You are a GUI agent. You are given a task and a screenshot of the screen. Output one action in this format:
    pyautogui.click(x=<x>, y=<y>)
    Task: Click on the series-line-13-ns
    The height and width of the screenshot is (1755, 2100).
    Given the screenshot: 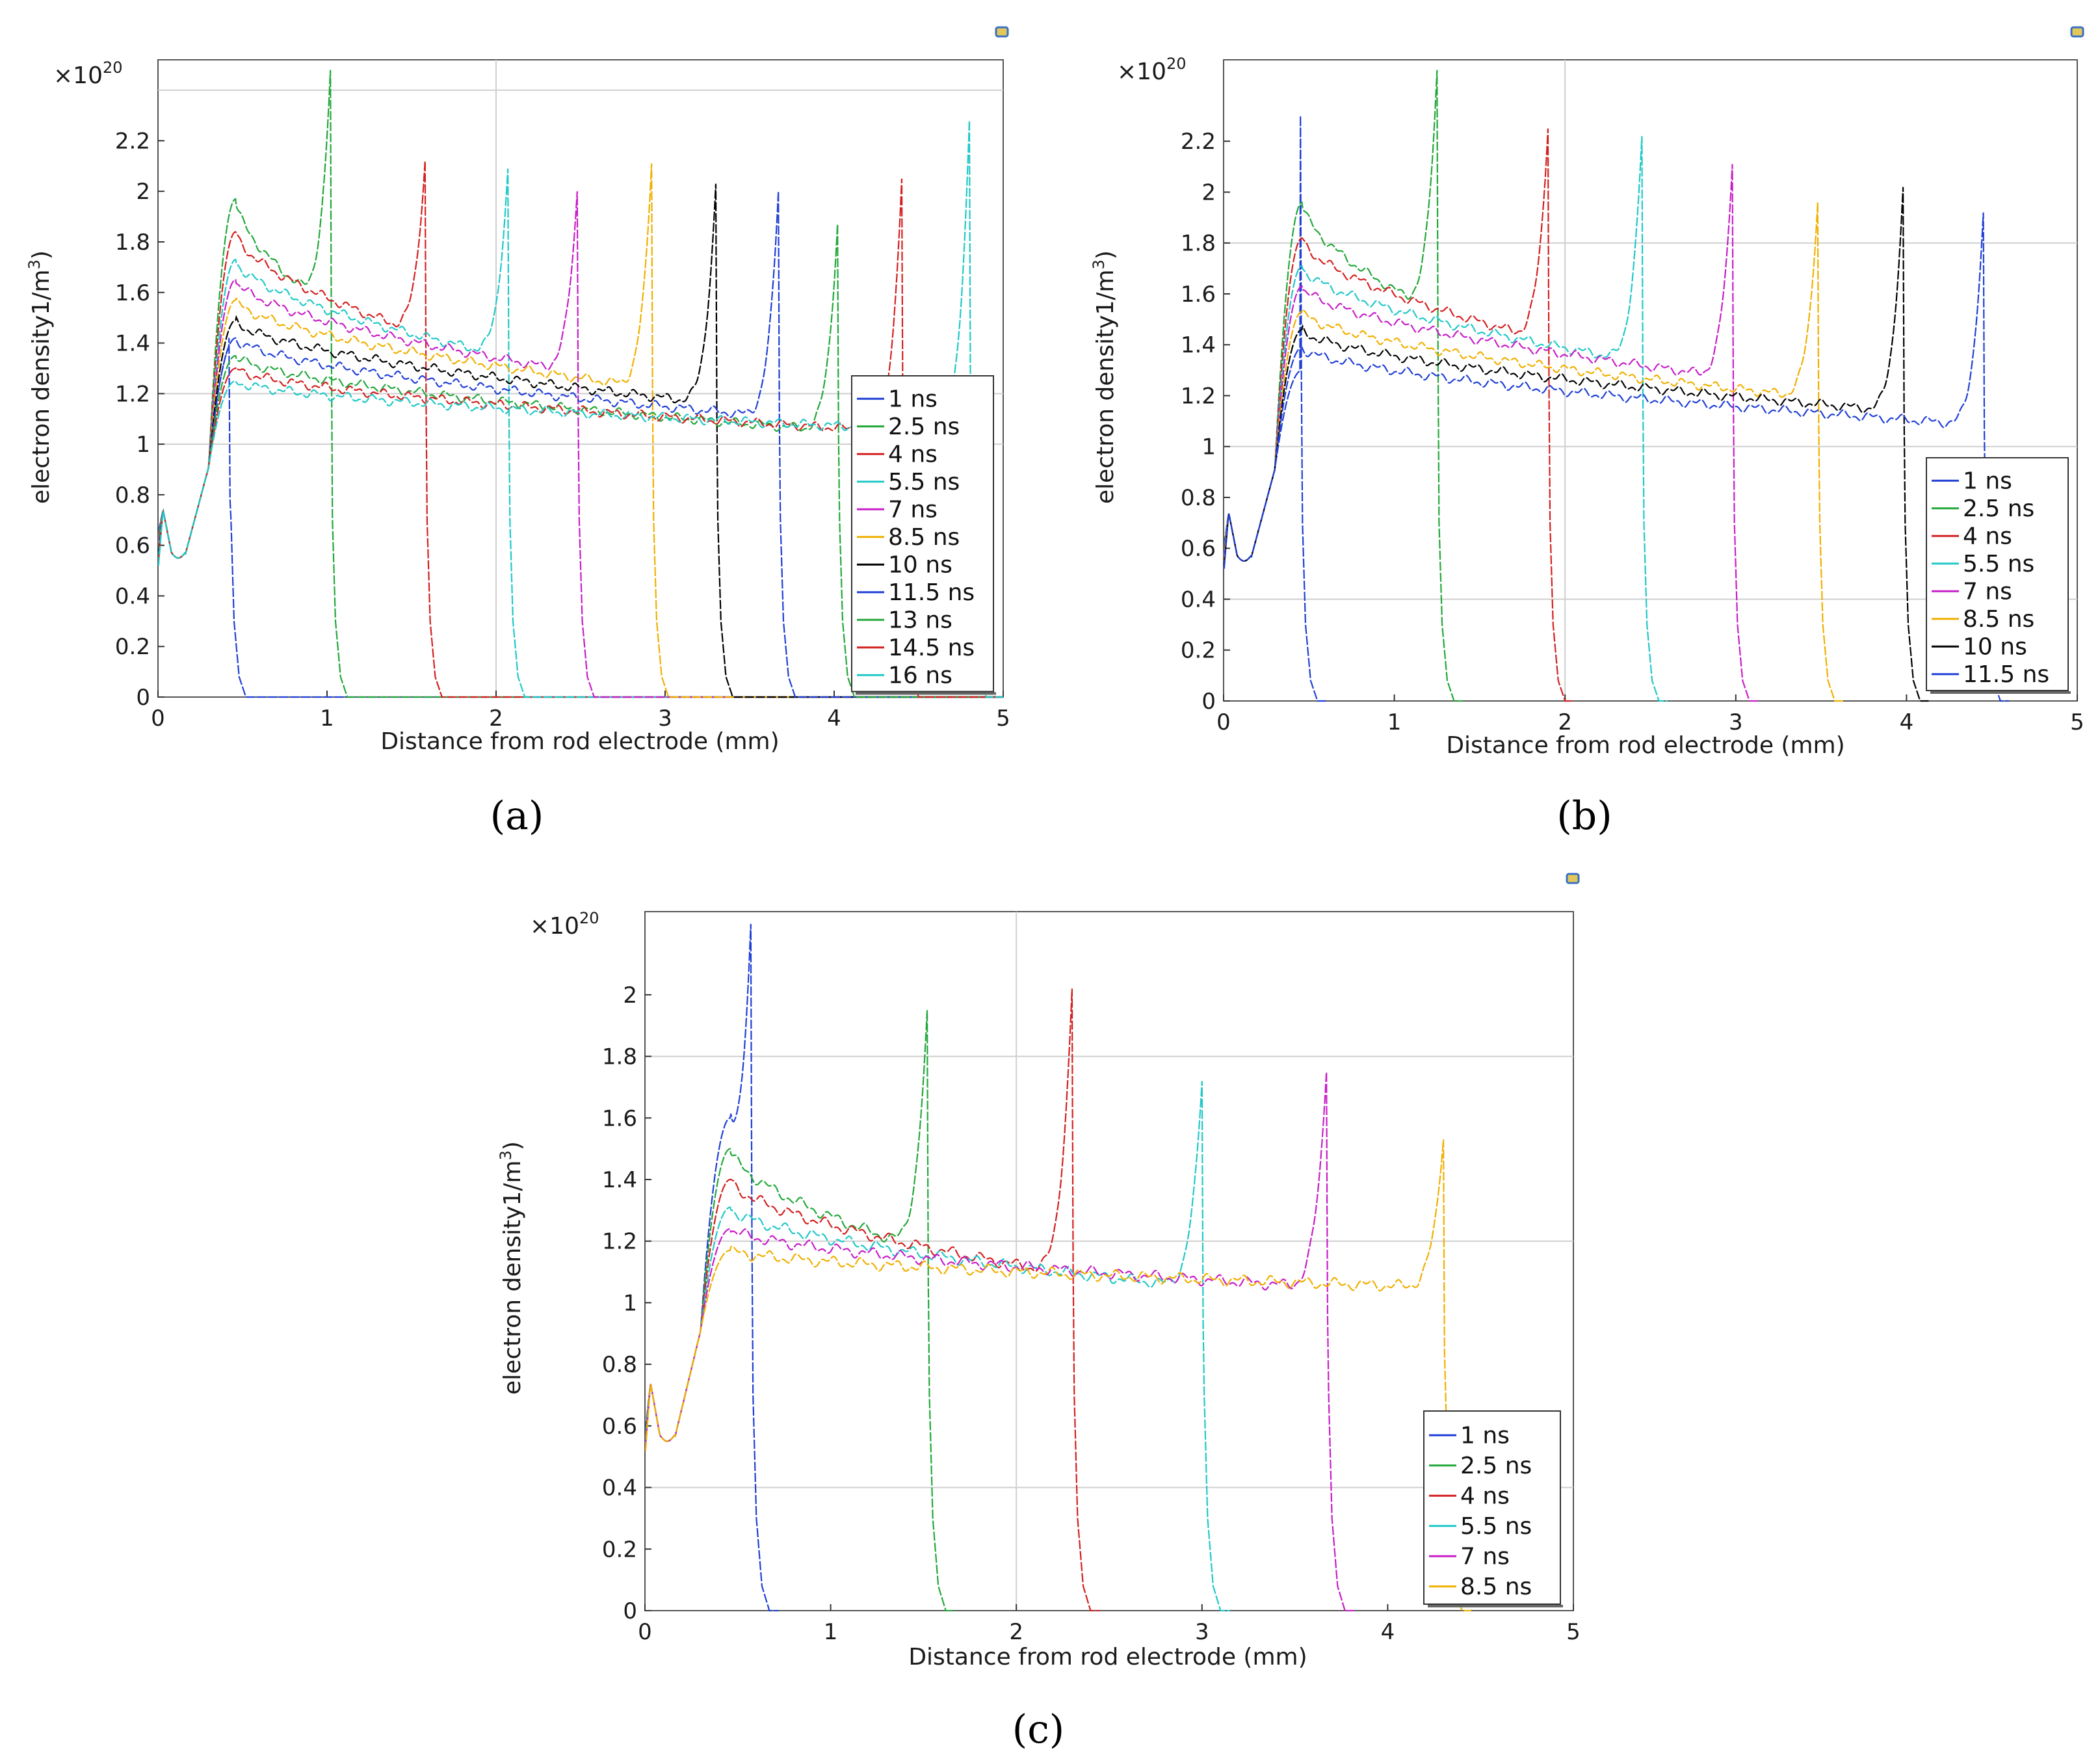 What is the action you would take?
    pyautogui.click(x=580, y=461)
    